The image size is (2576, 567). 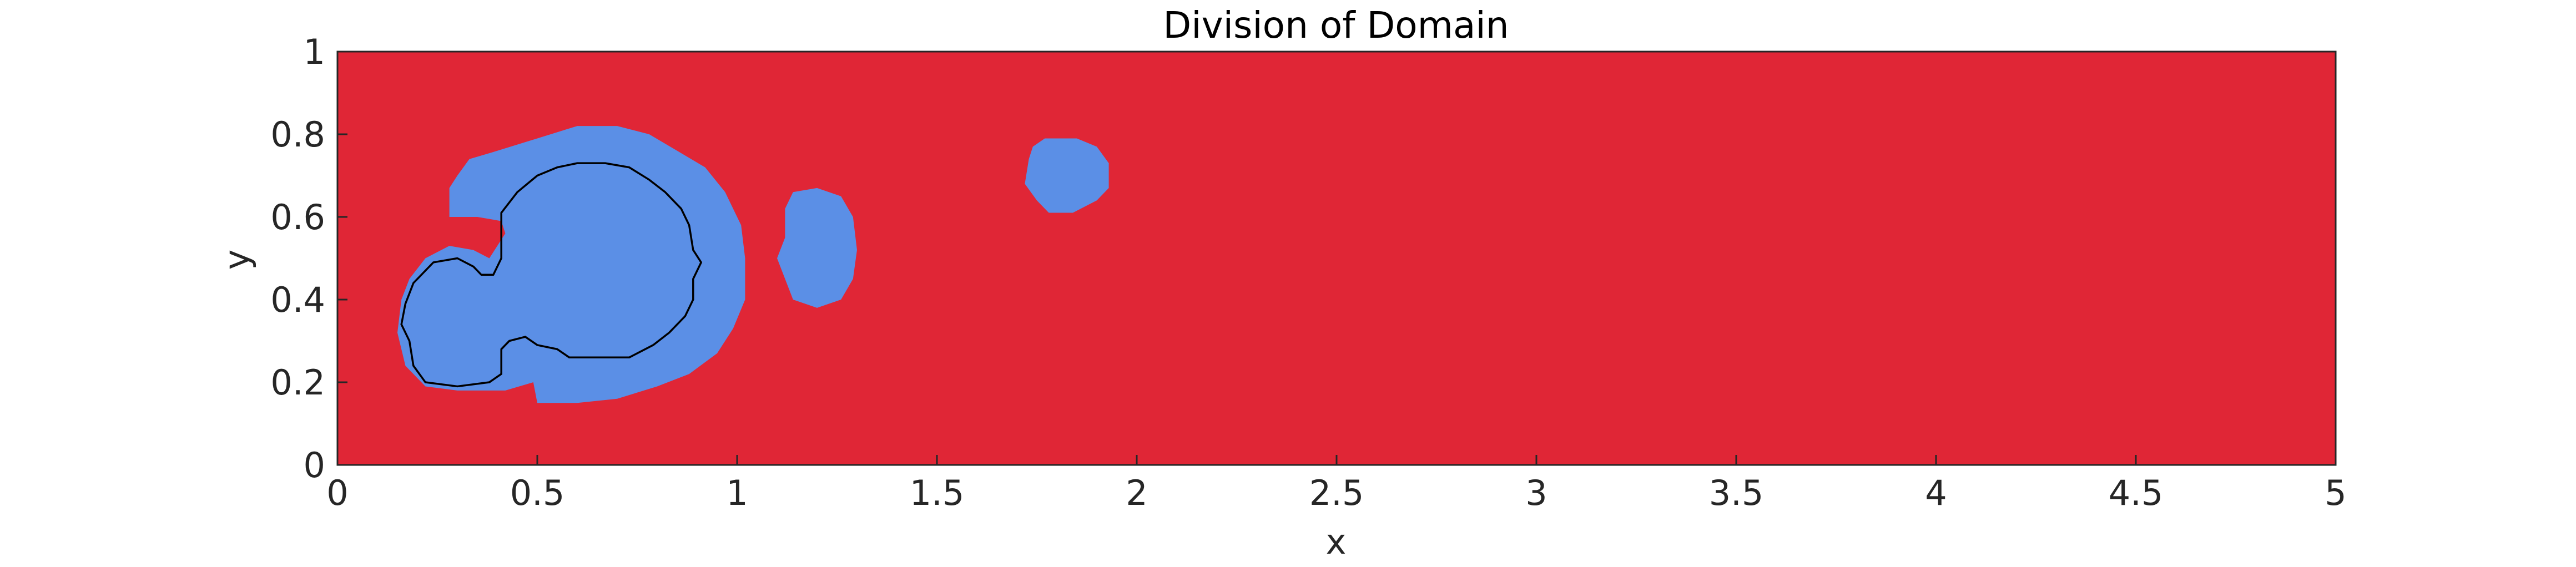 I want to click on x-tick-label: 3, so click(x=1536, y=493).